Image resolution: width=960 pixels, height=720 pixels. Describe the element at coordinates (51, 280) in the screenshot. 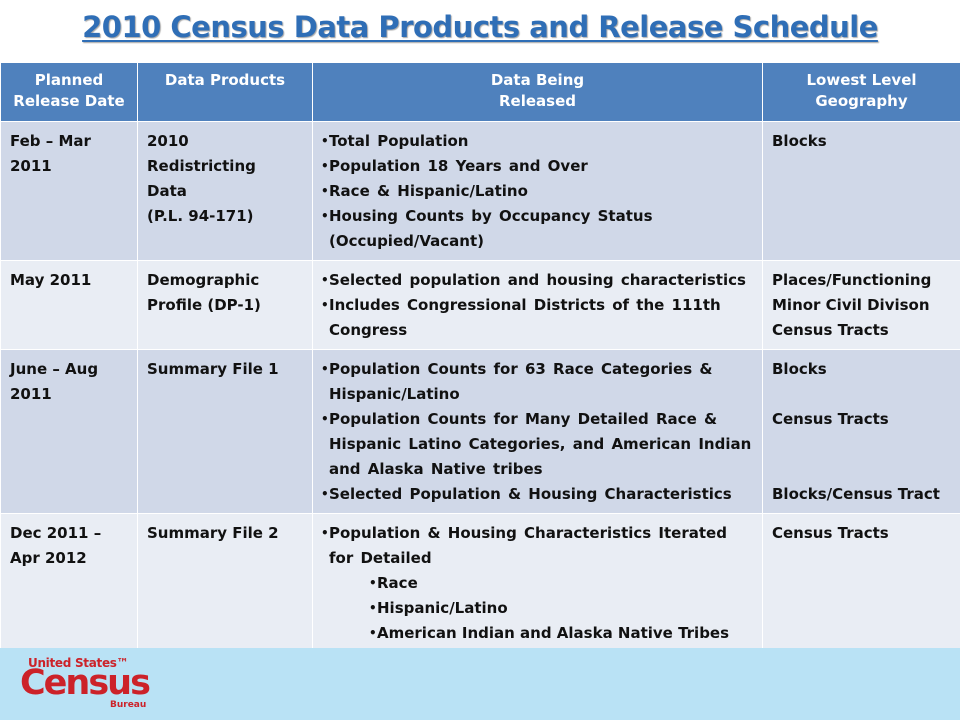

I see `cell-text: May 2011` at that location.